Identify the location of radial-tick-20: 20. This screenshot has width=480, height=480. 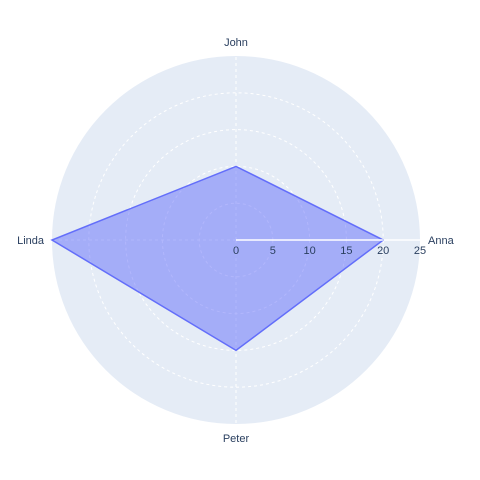
(383, 251).